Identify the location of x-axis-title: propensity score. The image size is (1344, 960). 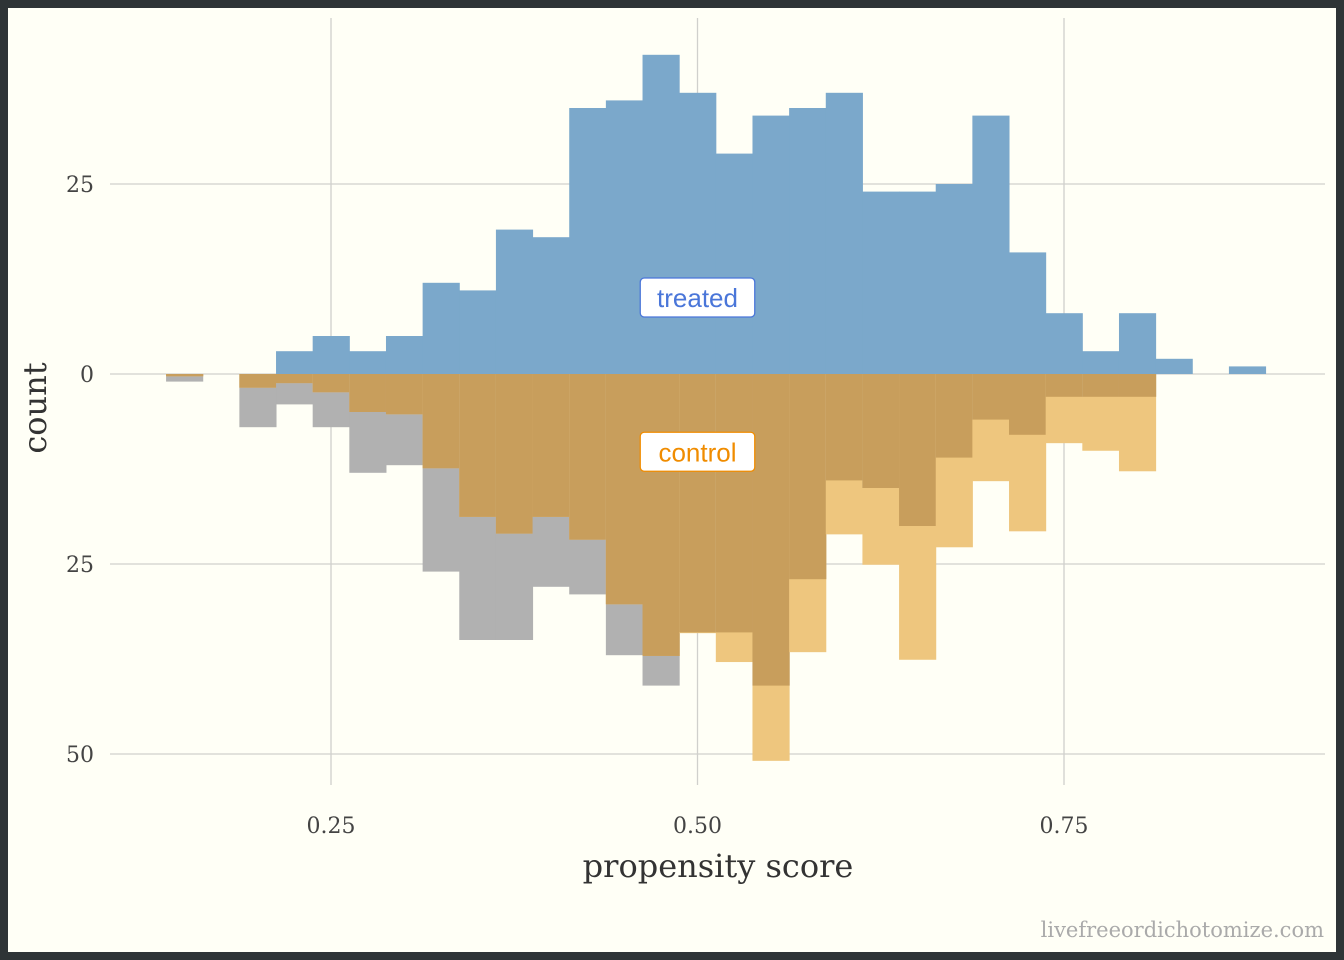
(718, 866).